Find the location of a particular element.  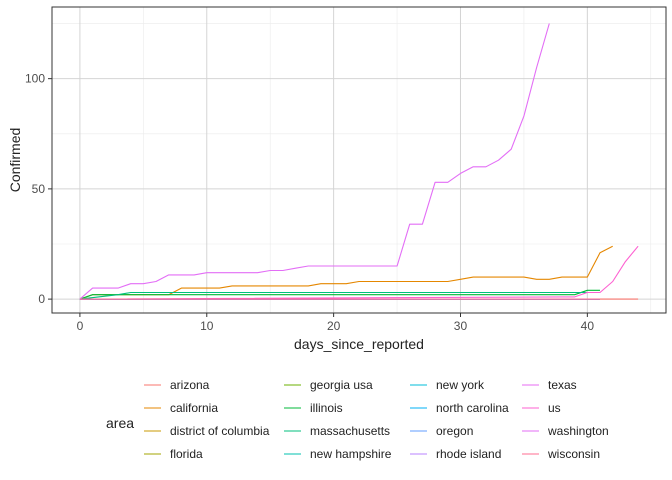

x-tick-label: 20 is located at coordinates (334, 326).